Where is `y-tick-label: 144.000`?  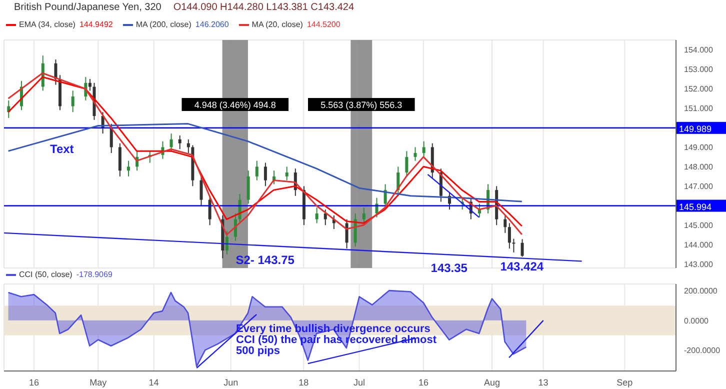 y-tick-label: 144.000 is located at coordinates (699, 245).